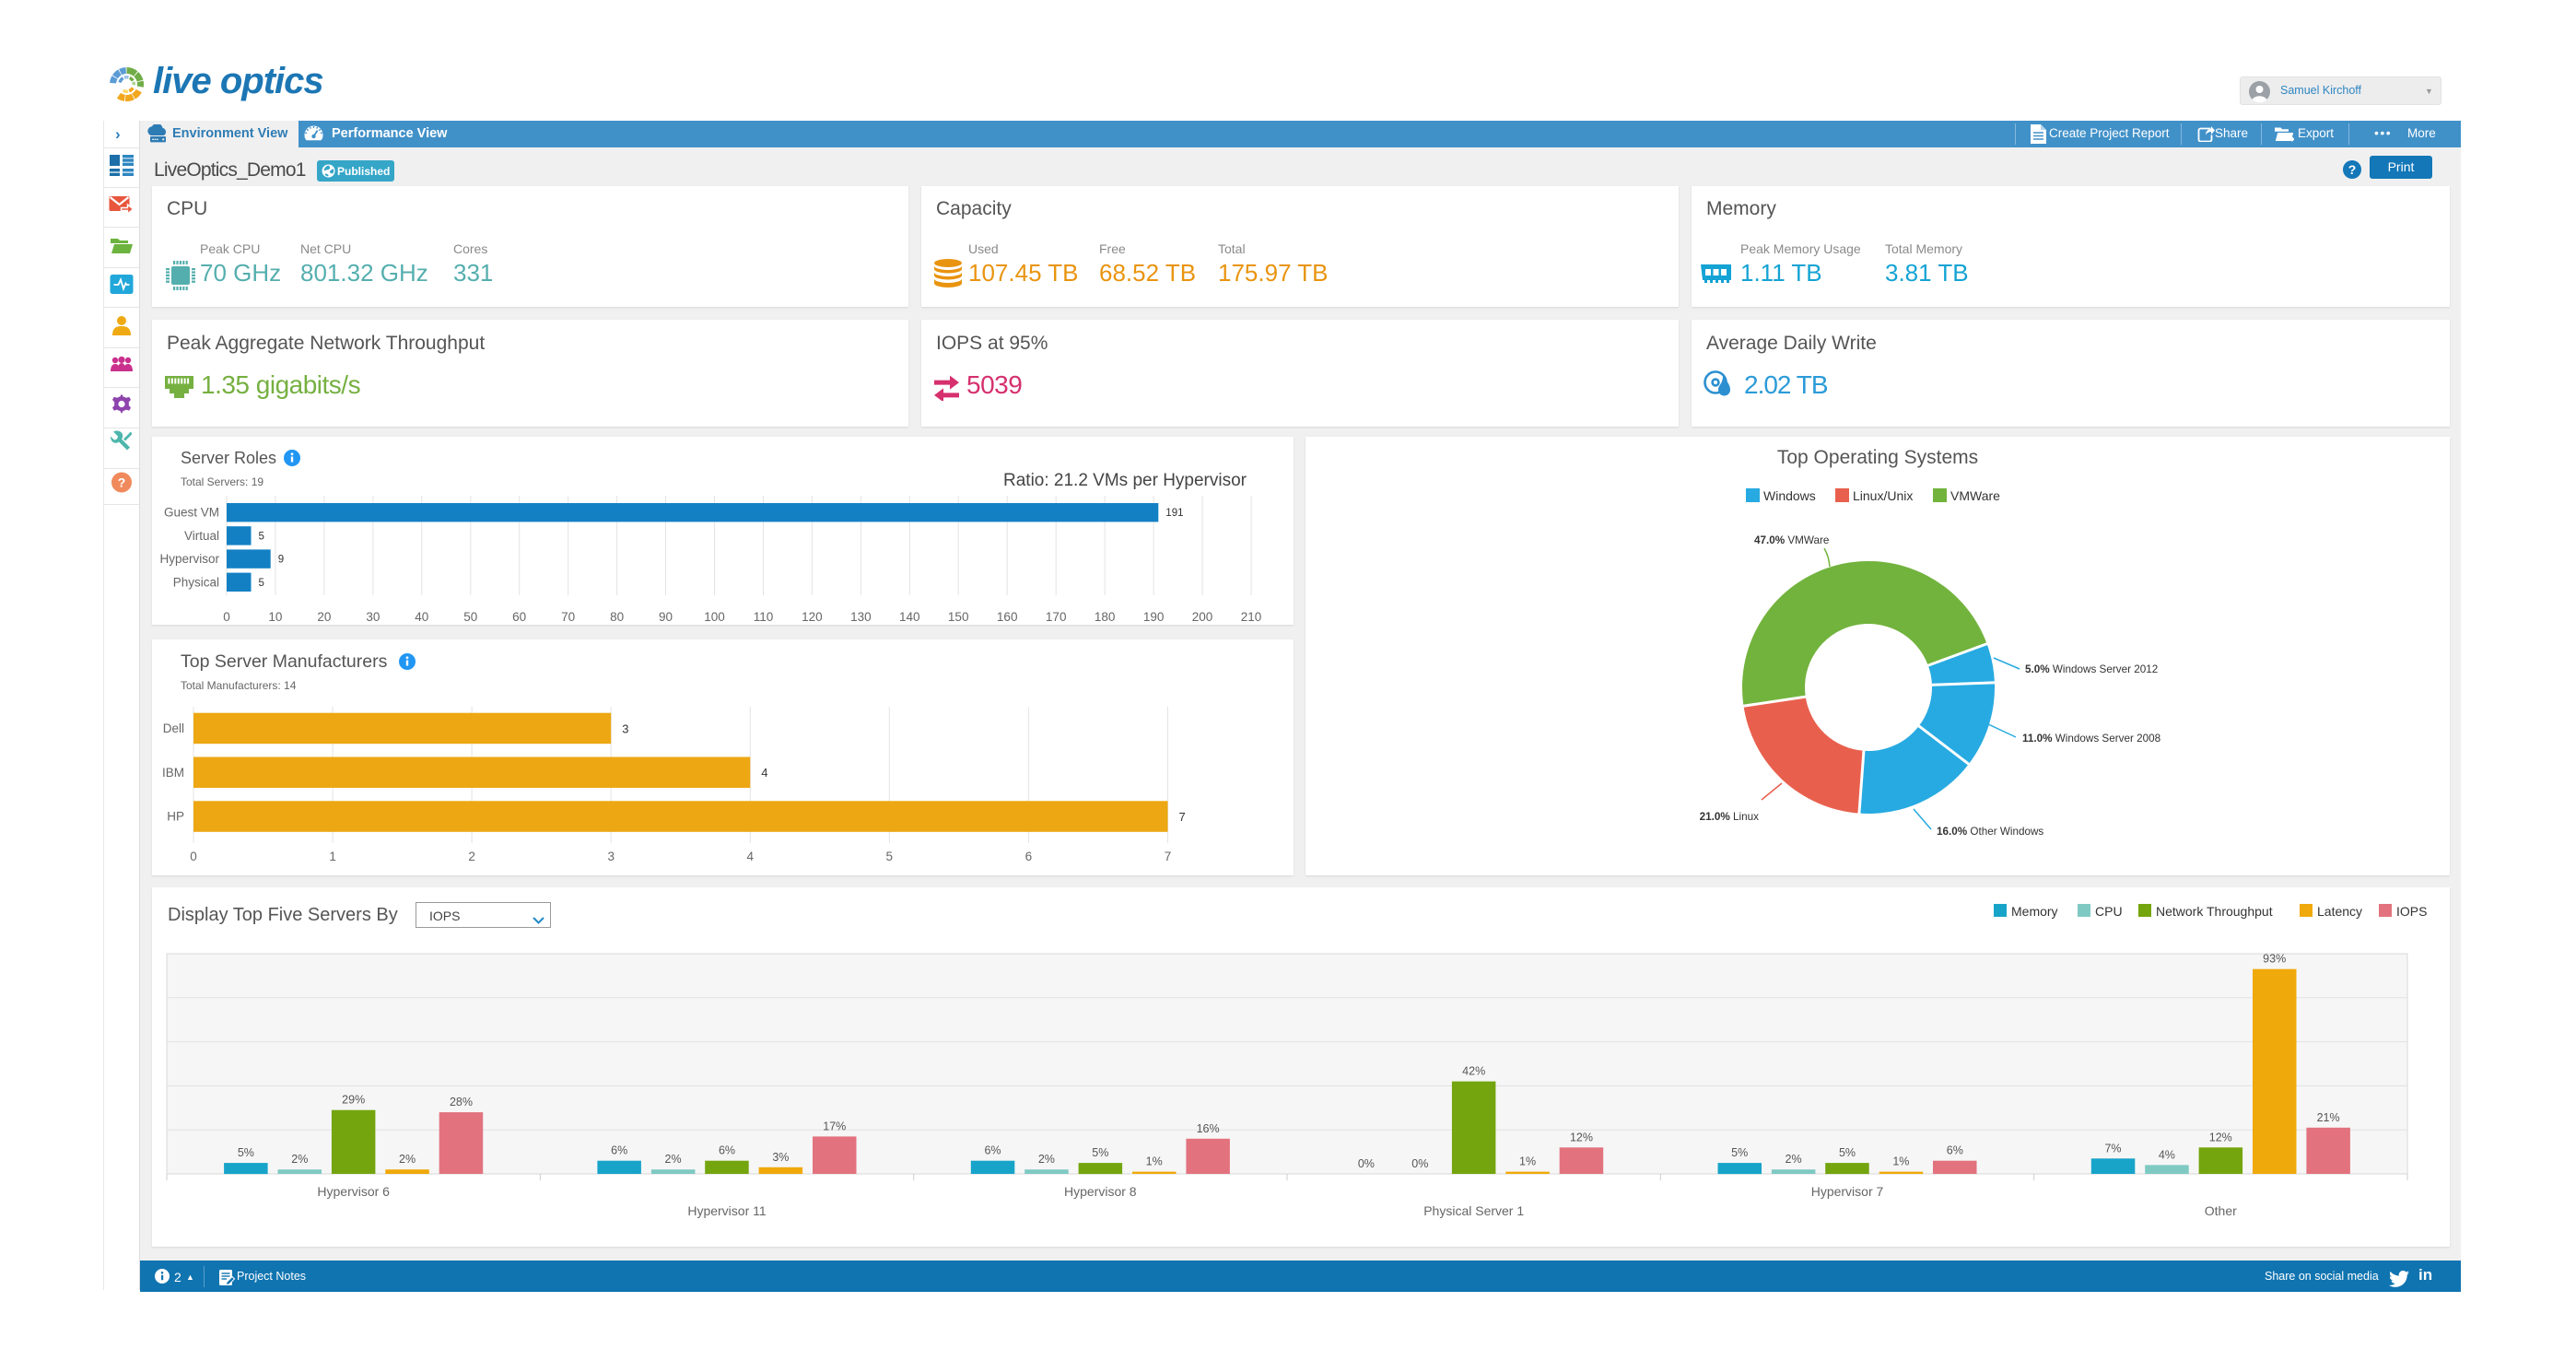 This screenshot has width=2576, height=1372. Describe the element at coordinates (189, 559) in the screenshot. I see `svg-text: Hypervisor` at that location.